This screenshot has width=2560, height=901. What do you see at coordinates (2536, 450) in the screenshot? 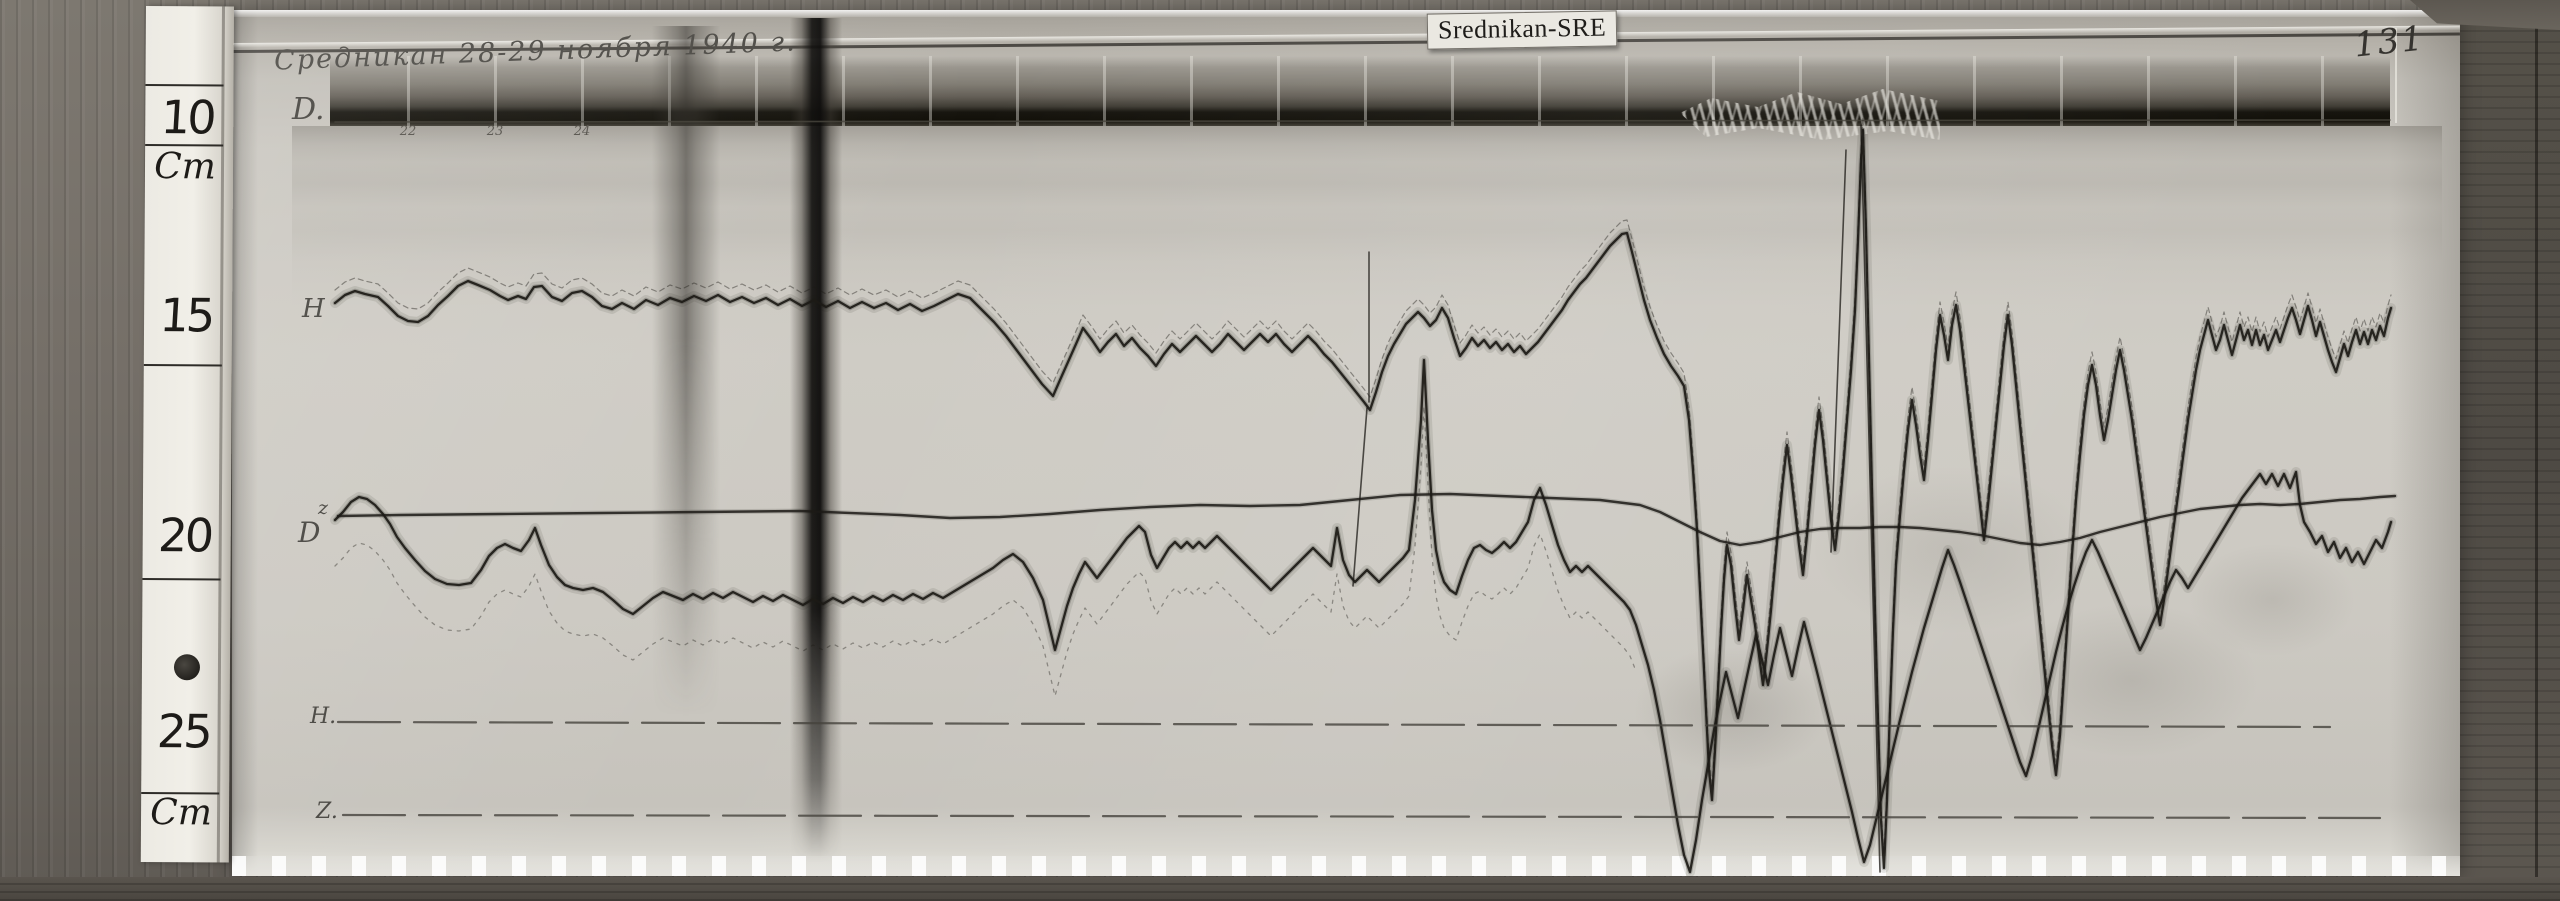
I see `wood-grain-line` at bounding box center [2536, 450].